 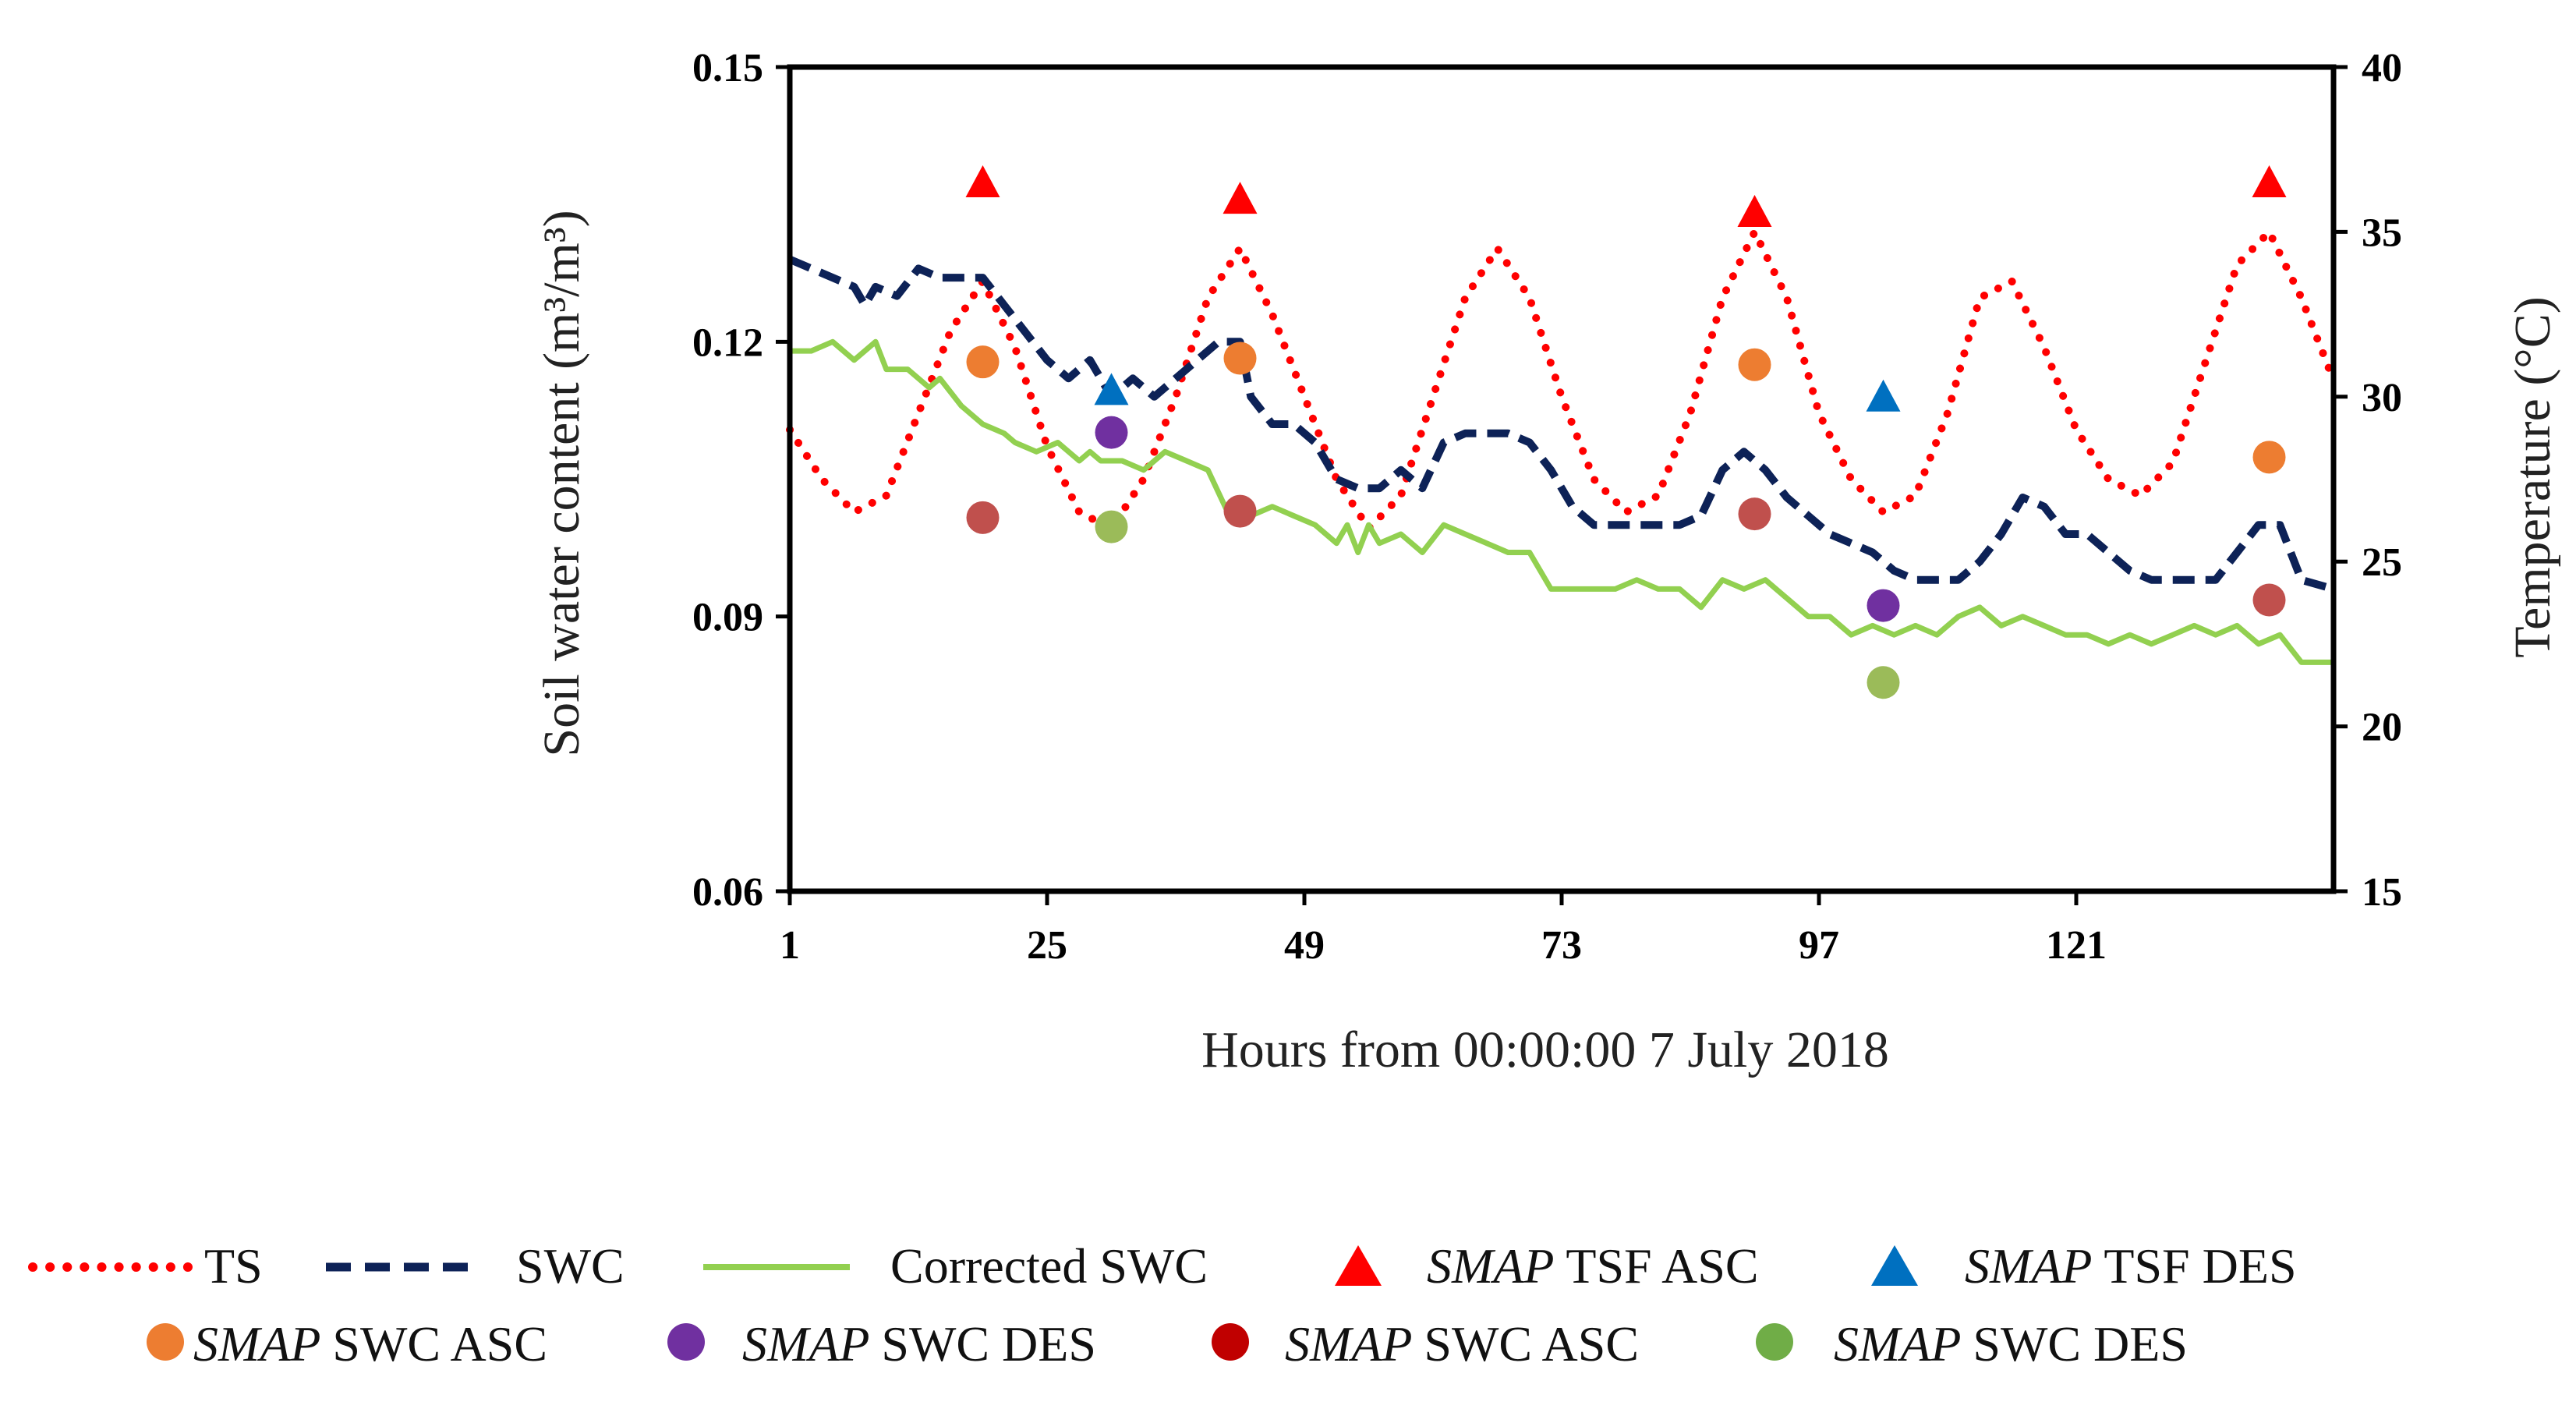 I want to click on x-axis-title: Hours from 00:00:00 7 July 2018, so click(x=1545, y=1049).